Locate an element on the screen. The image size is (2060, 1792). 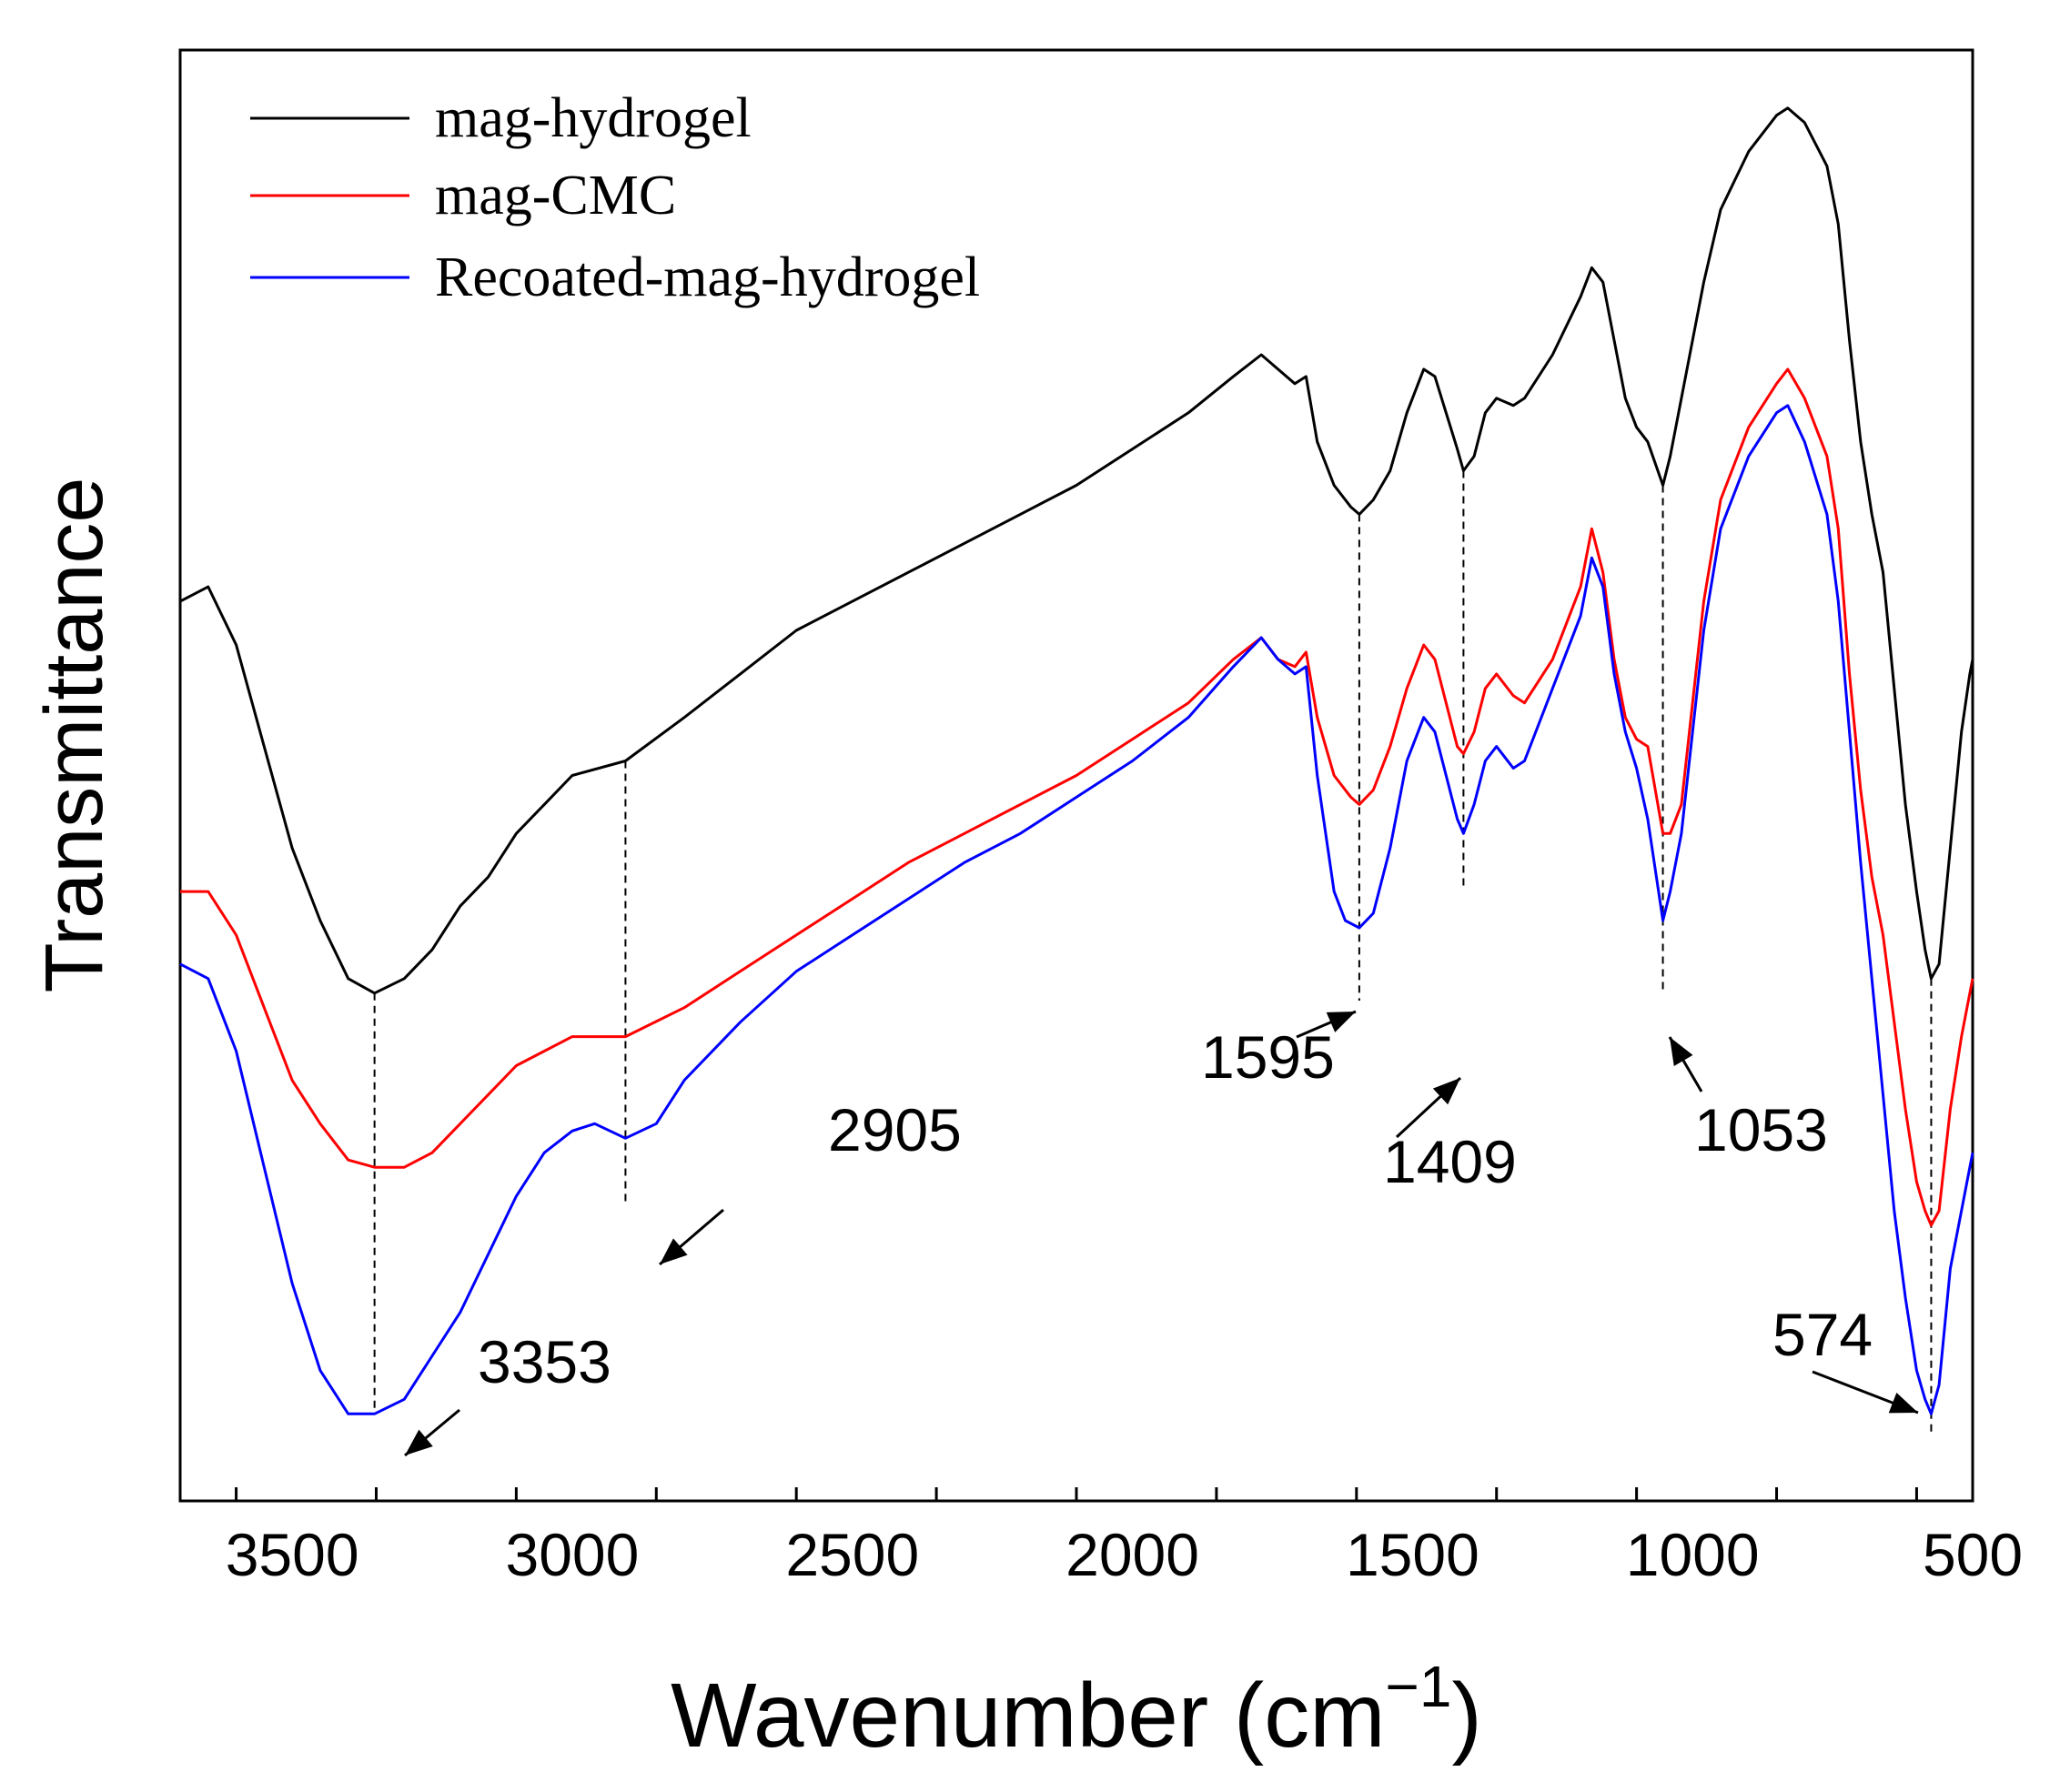
peak-label: 1053 is located at coordinates (1761, 1129).